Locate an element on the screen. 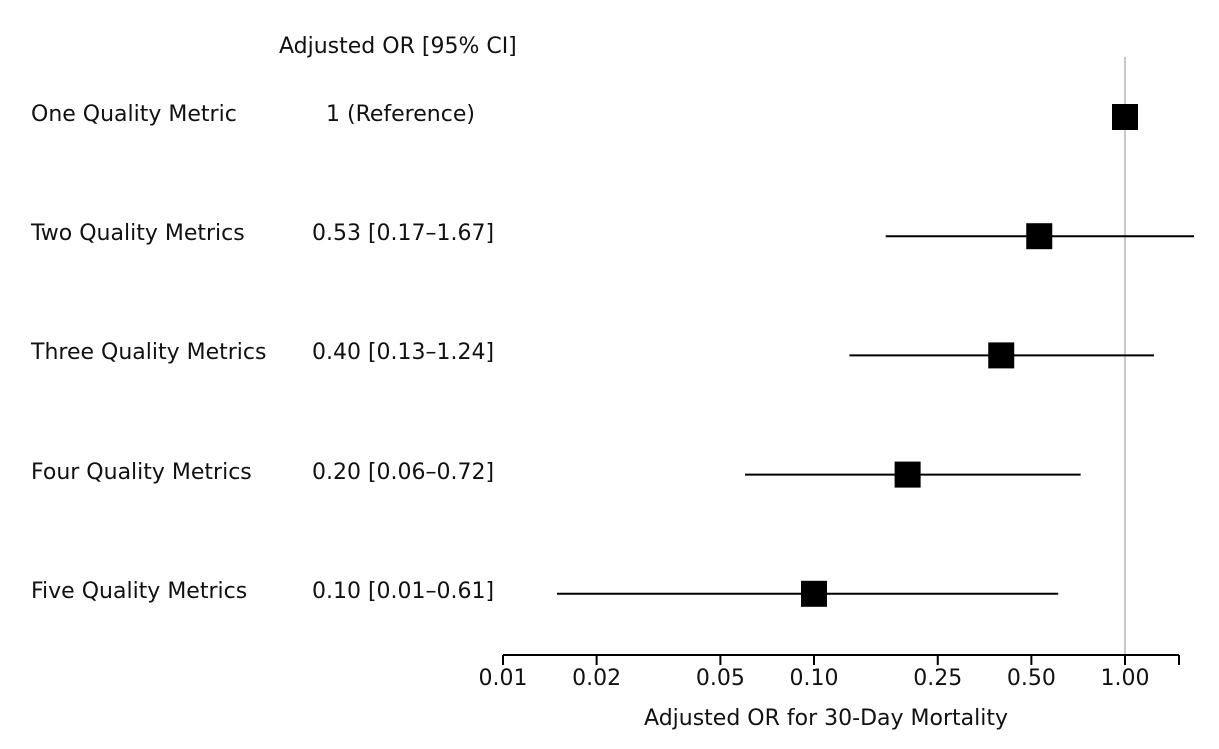  x-tick-label: 1.00 is located at coordinates (1125, 678).